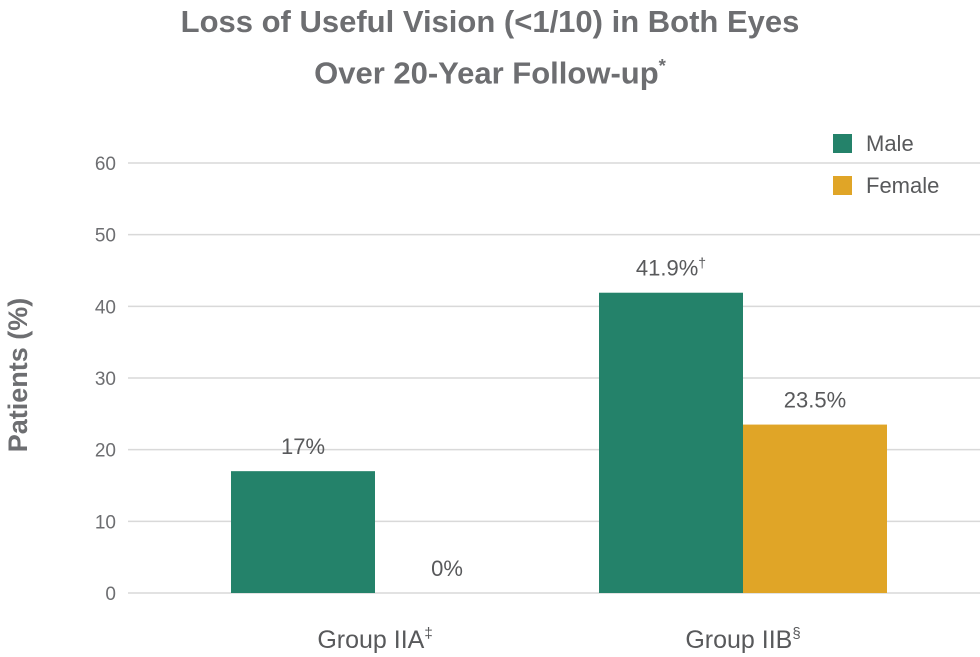  I want to click on chart-title-line2-text: Over 20-Year Follow-up, so click(486, 73).